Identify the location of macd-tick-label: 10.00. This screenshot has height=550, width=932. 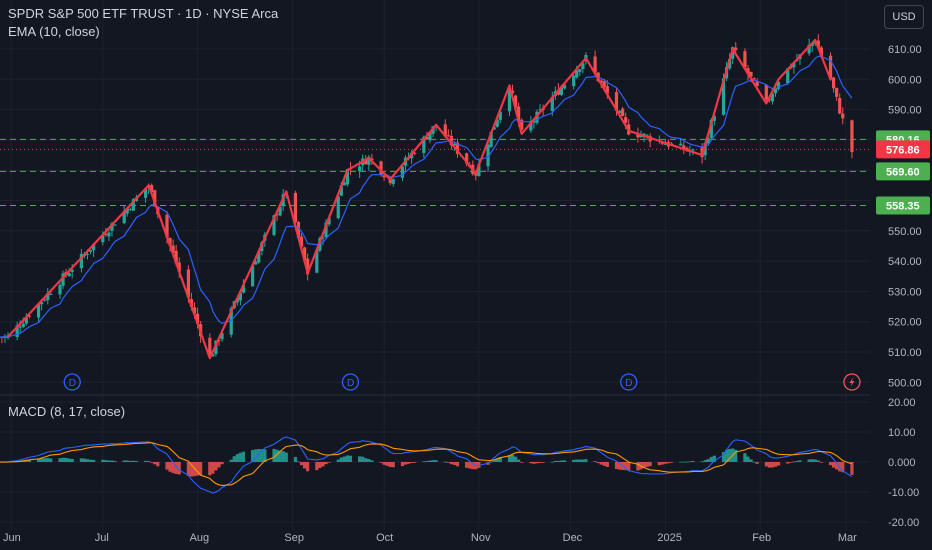
(902, 433).